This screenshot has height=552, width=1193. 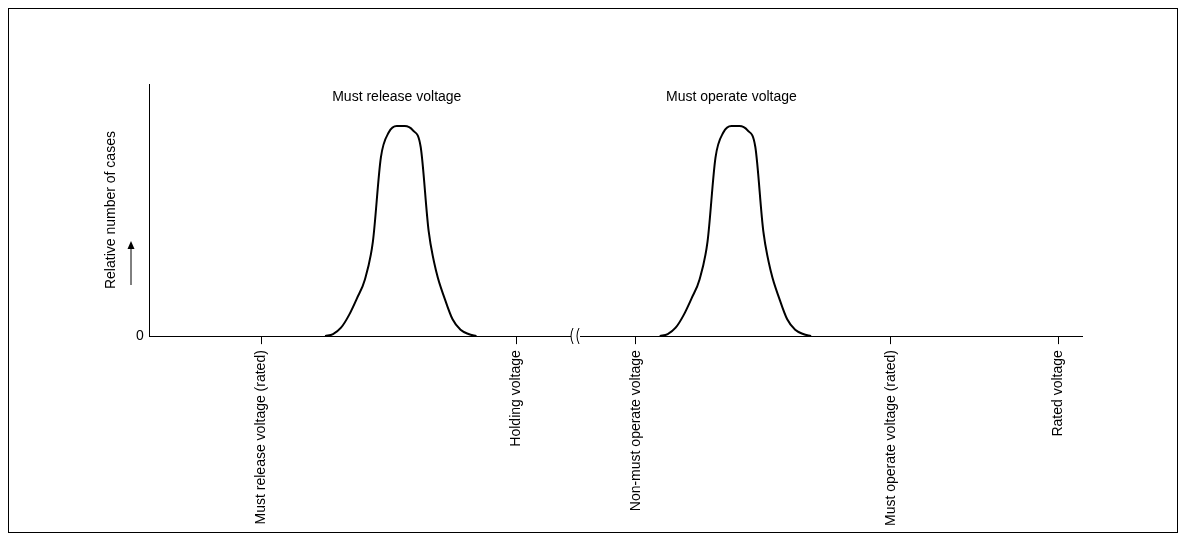 I want to click on text: Must release voltage, so click(x=397, y=95).